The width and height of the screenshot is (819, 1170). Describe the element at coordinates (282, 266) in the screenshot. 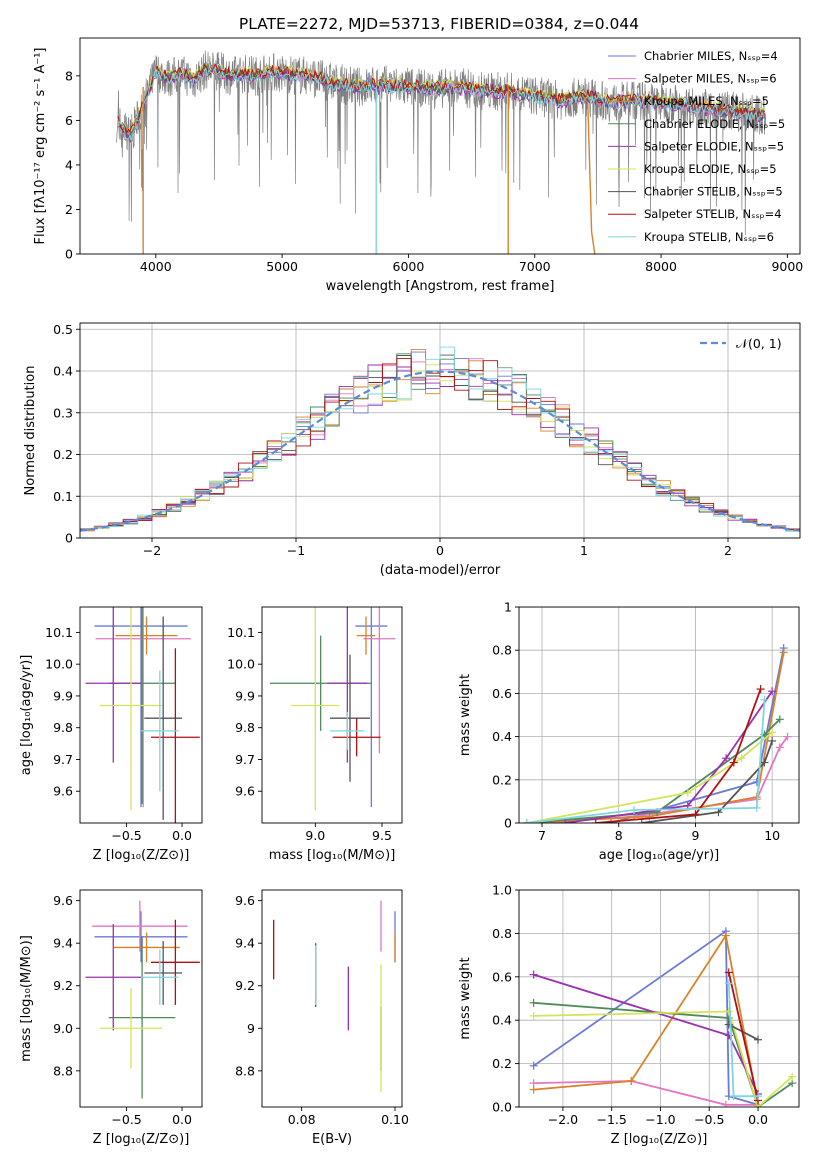

I see `x-tick-label: 5000` at that location.